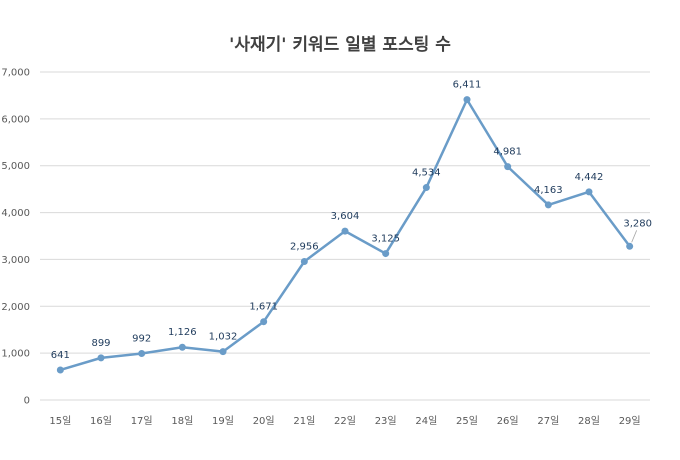  I want to click on label-leader-line, so click(634, 236).